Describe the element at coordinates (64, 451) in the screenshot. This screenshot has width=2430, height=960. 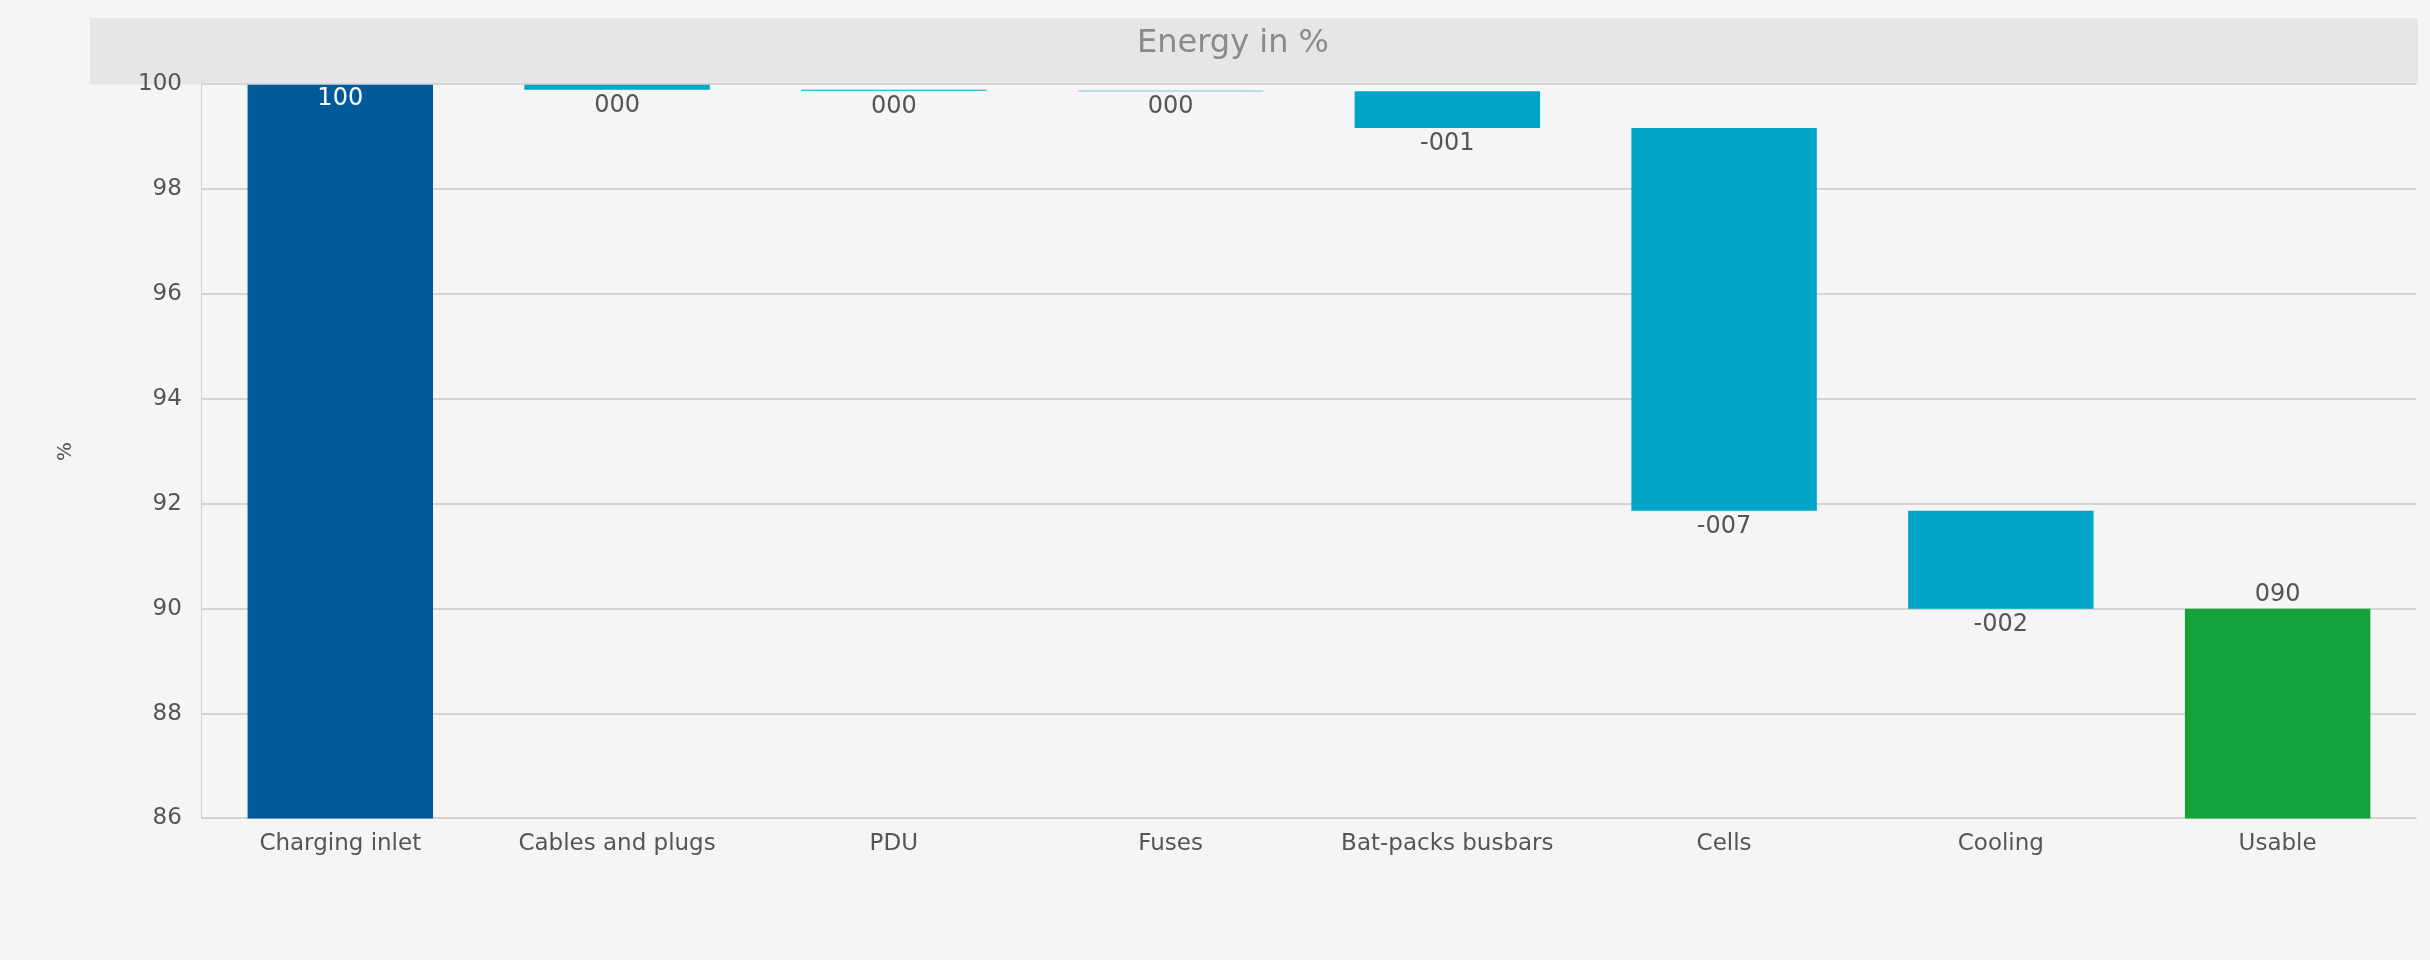
I see `y-axis-title: %` at that location.